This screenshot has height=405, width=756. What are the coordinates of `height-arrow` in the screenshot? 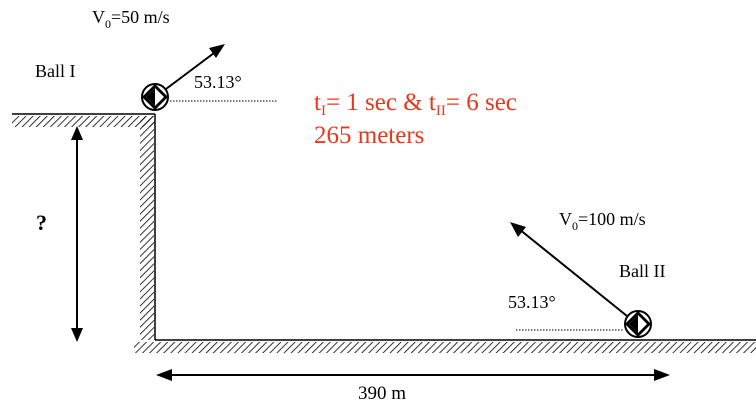 It's located at (77, 234).